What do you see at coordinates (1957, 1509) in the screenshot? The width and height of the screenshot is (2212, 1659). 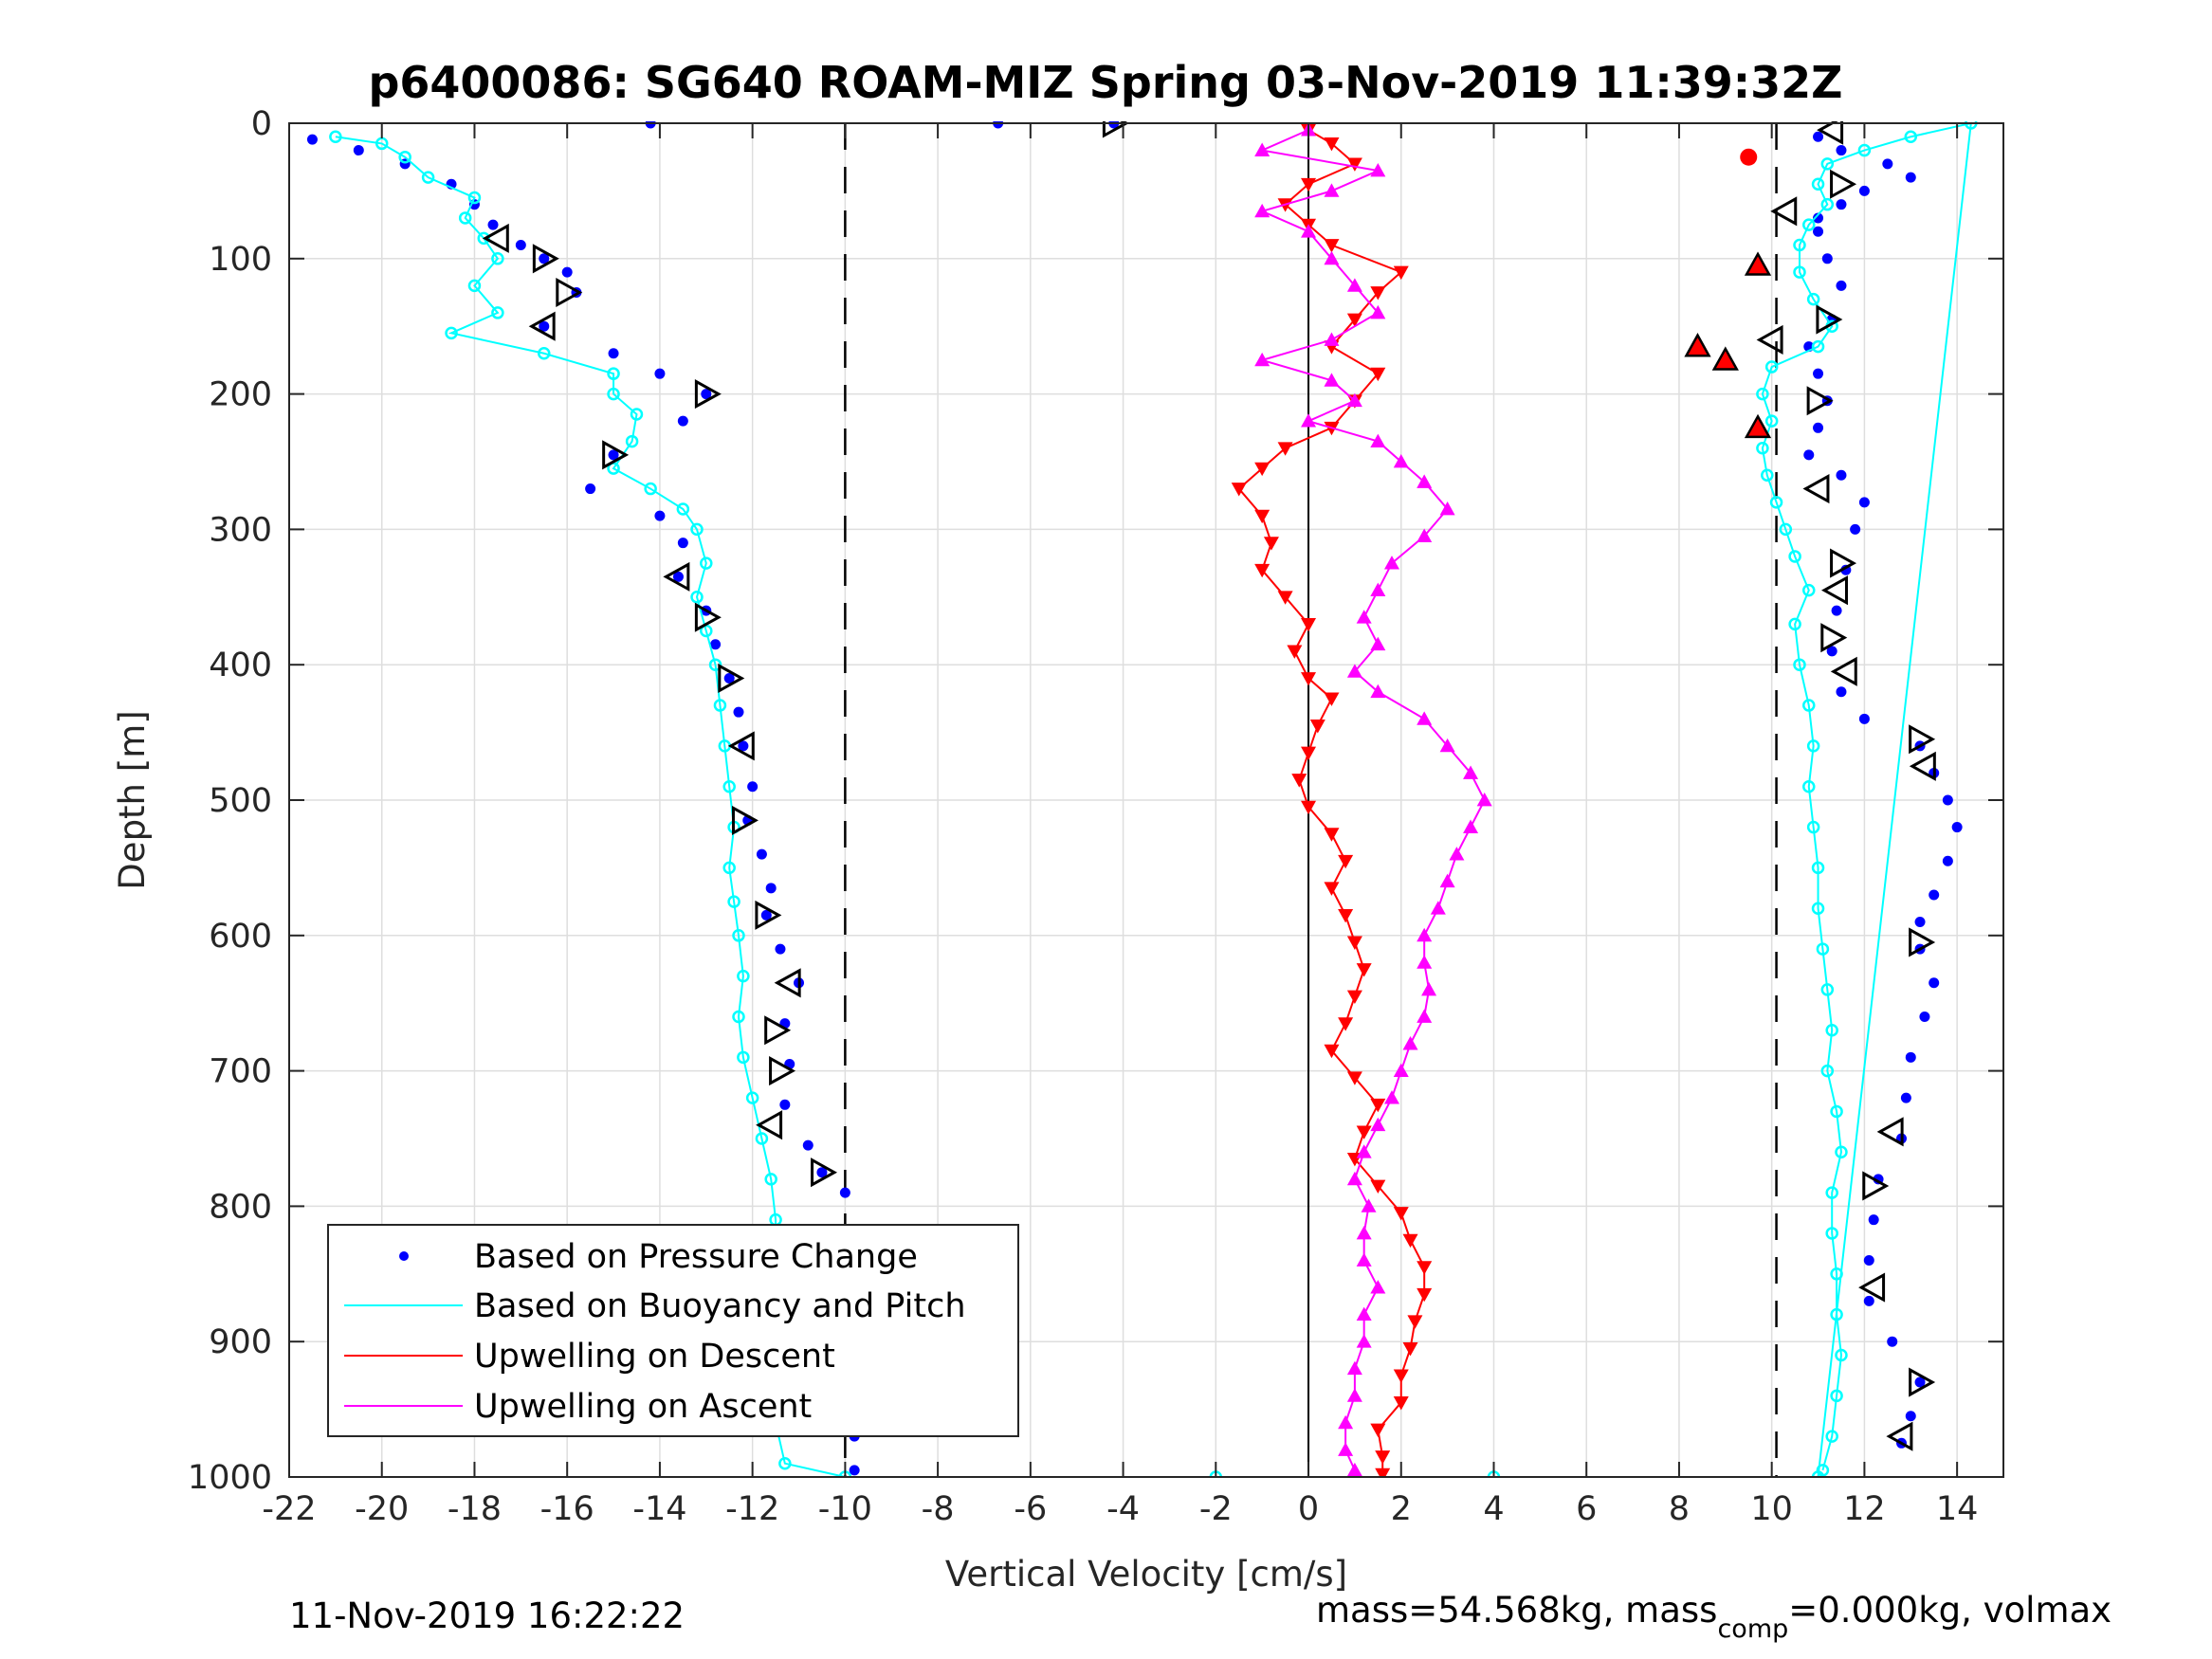 I see `x-tick-label: 14` at bounding box center [1957, 1509].